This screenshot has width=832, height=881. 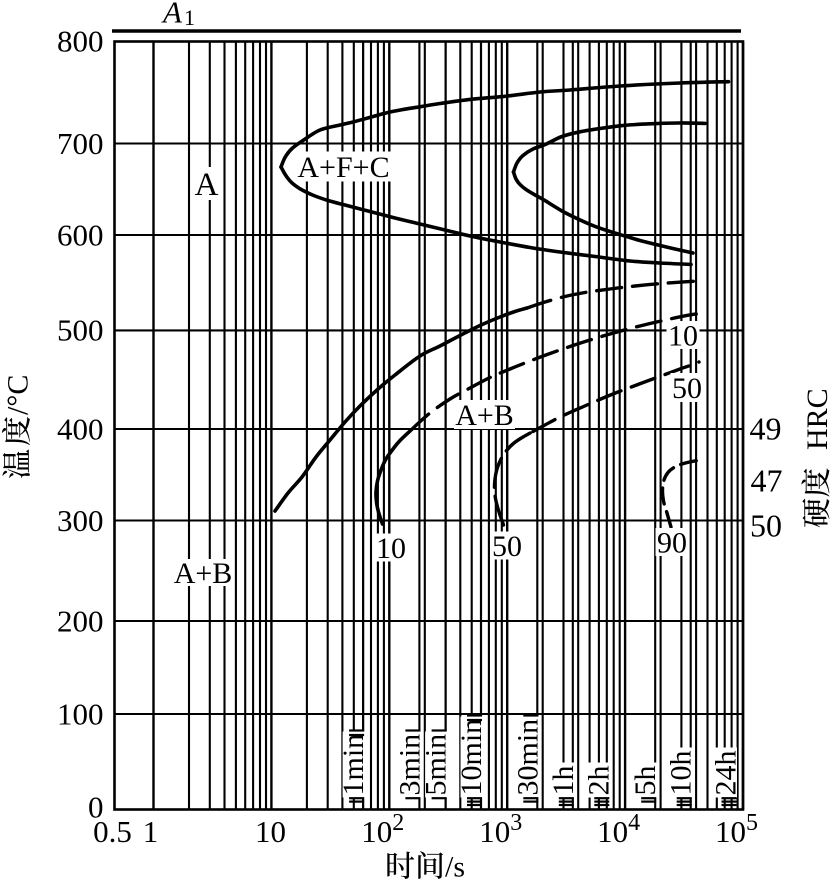 What do you see at coordinates (527, 757) in the screenshot?
I see `svg-text: 30min` at bounding box center [527, 757].